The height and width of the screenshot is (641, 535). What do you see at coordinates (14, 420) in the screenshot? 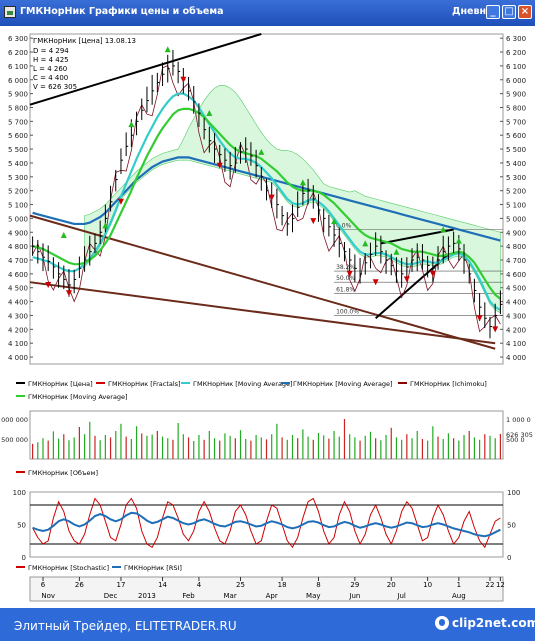
I see `volume-ytick-label: 1 000 000` at bounding box center [14, 420].